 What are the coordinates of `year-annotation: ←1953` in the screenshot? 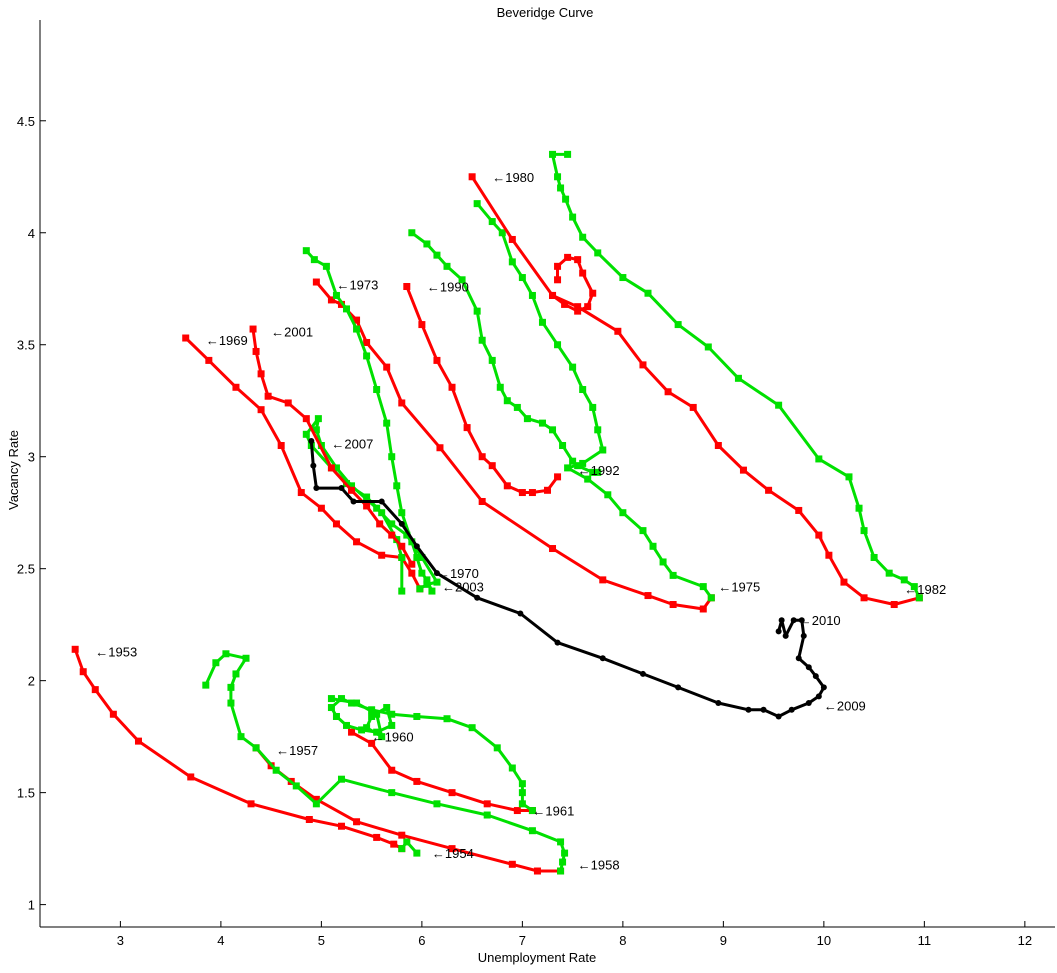 It's located at (116, 652).